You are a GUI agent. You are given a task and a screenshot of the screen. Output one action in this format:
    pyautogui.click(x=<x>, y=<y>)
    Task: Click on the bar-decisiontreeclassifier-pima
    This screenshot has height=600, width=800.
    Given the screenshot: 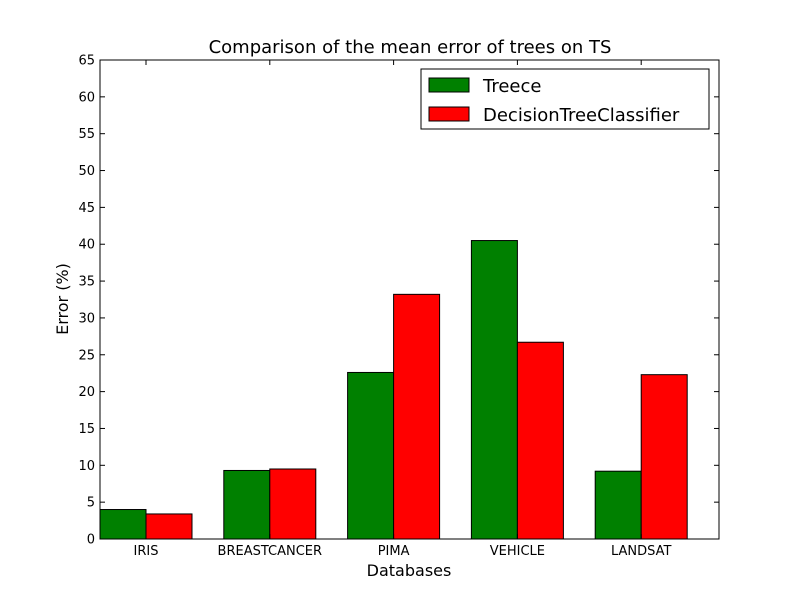 What is the action you would take?
    pyautogui.click(x=417, y=416)
    